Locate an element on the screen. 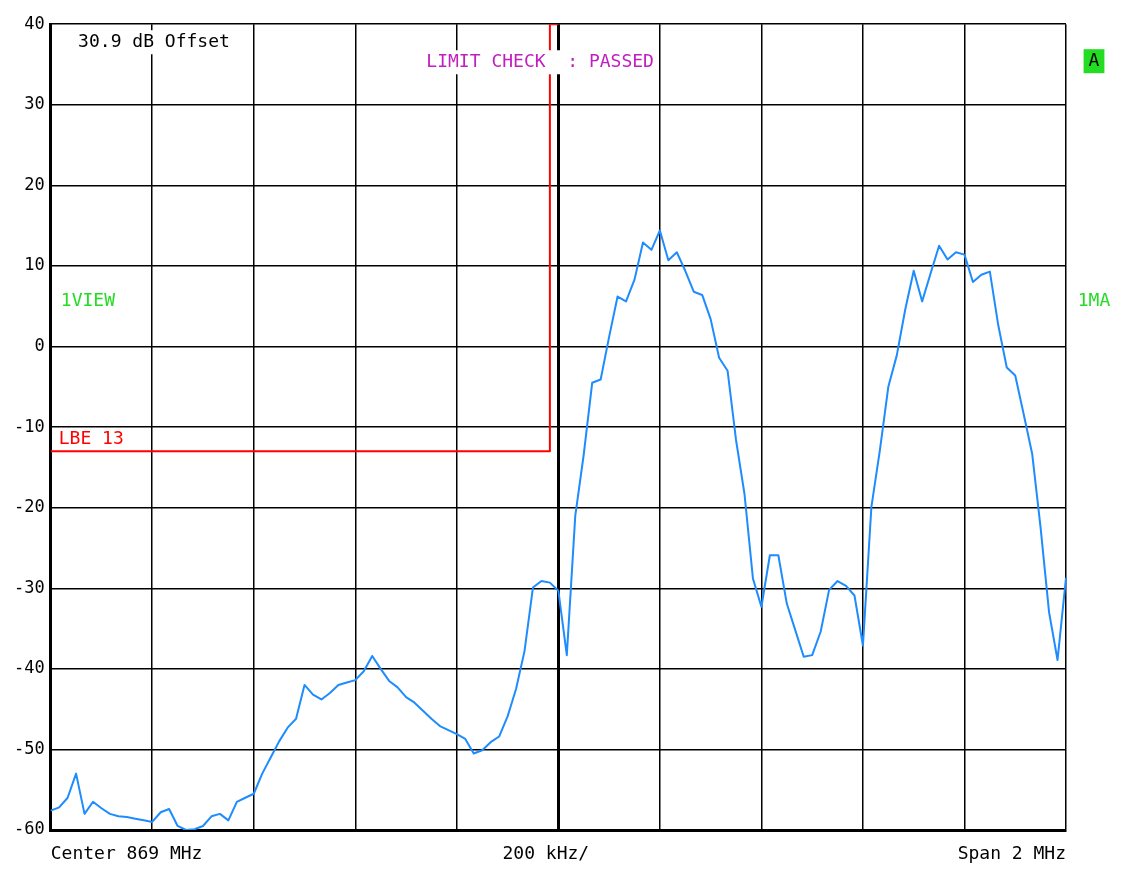  y-tick-label: 40 is located at coordinates (34, 22).